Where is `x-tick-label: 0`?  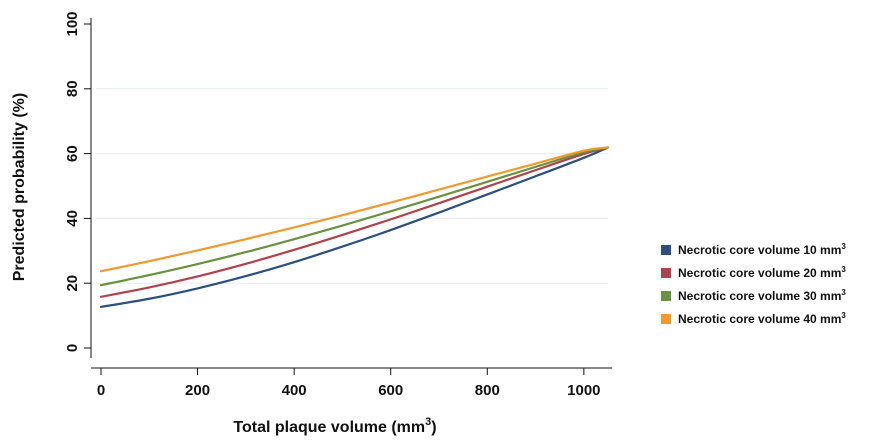
x-tick-label: 0 is located at coordinates (101, 390).